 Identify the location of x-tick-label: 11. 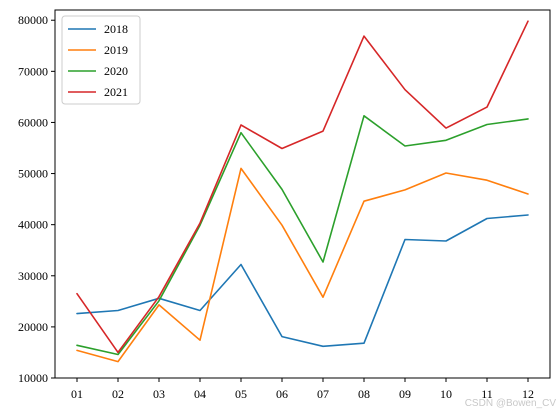
(487, 394).